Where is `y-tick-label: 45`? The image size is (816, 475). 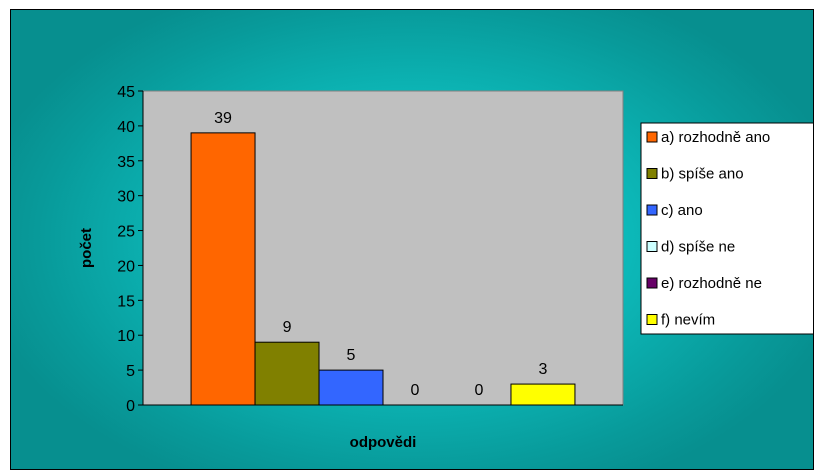 y-tick-label: 45 is located at coordinates (126, 92).